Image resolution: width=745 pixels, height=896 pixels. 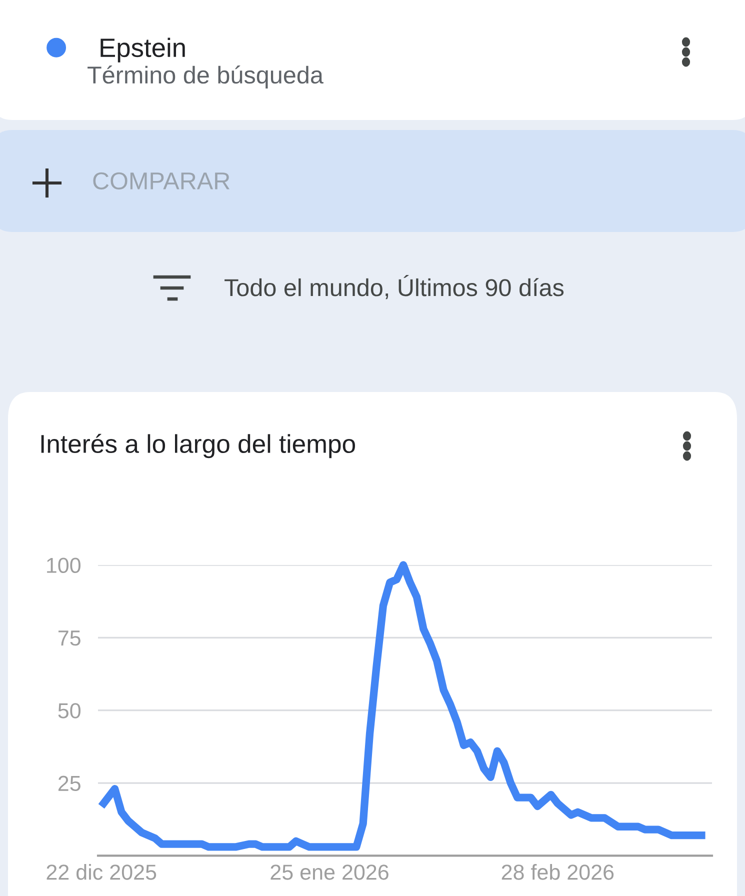 What do you see at coordinates (558, 872) in the screenshot?
I see `x-tick-label: 28 feb 2026` at bounding box center [558, 872].